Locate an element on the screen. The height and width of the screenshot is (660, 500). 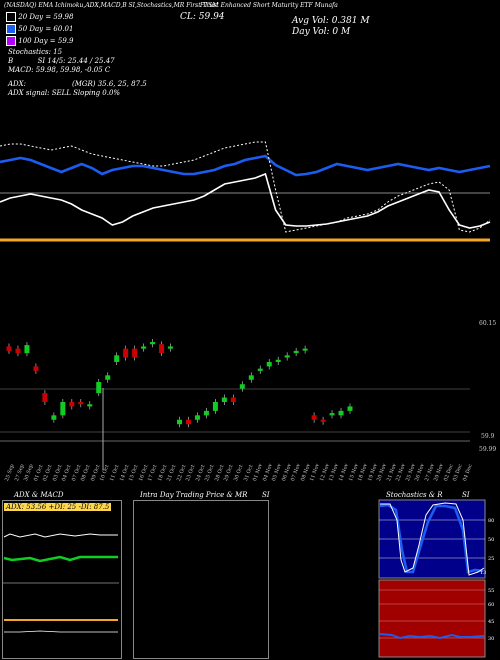
ema20-text: 20 Day = 59.98 is located at coordinates (46, 17).